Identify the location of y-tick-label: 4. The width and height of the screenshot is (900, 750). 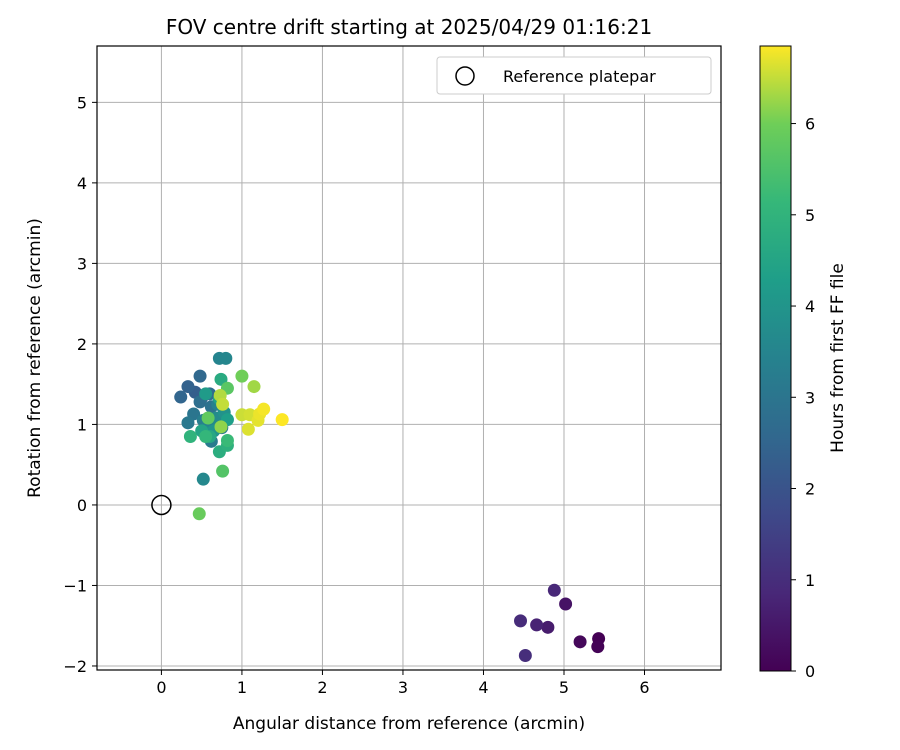
(82, 183).